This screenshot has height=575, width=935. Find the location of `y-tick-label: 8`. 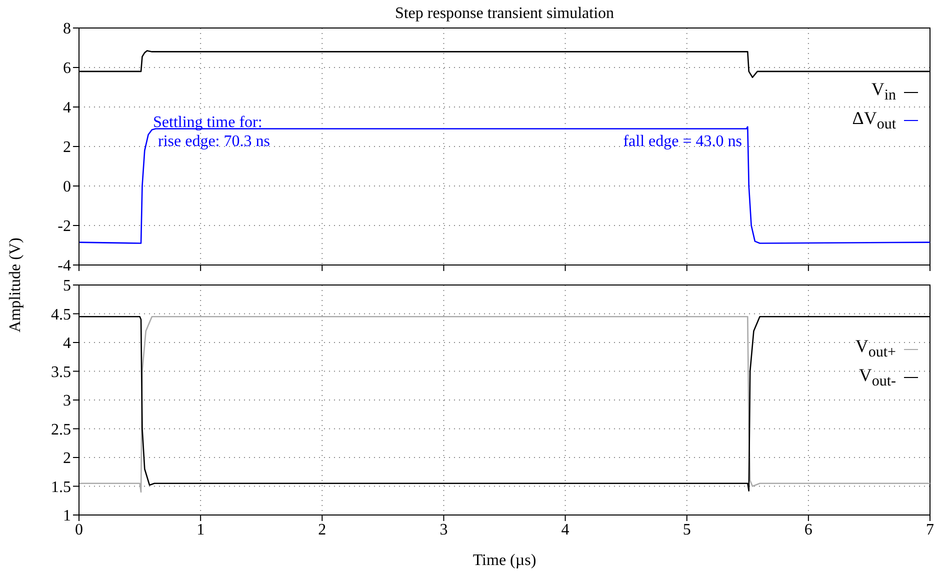

y-tick-label: 8 is located at coordinates (67, 29).